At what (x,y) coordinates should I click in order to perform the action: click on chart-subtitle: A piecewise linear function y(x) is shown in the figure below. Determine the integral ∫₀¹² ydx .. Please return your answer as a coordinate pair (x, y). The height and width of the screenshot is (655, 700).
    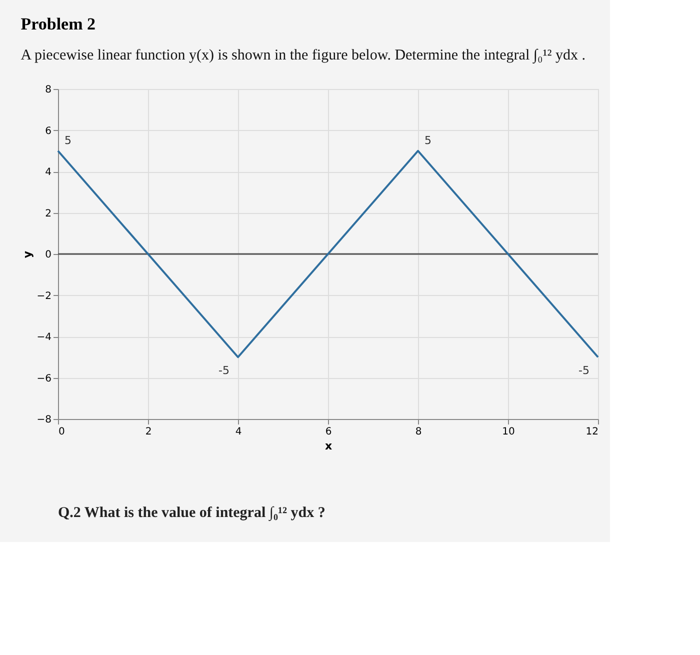
    Looking at the image, I should click on (303, 56).